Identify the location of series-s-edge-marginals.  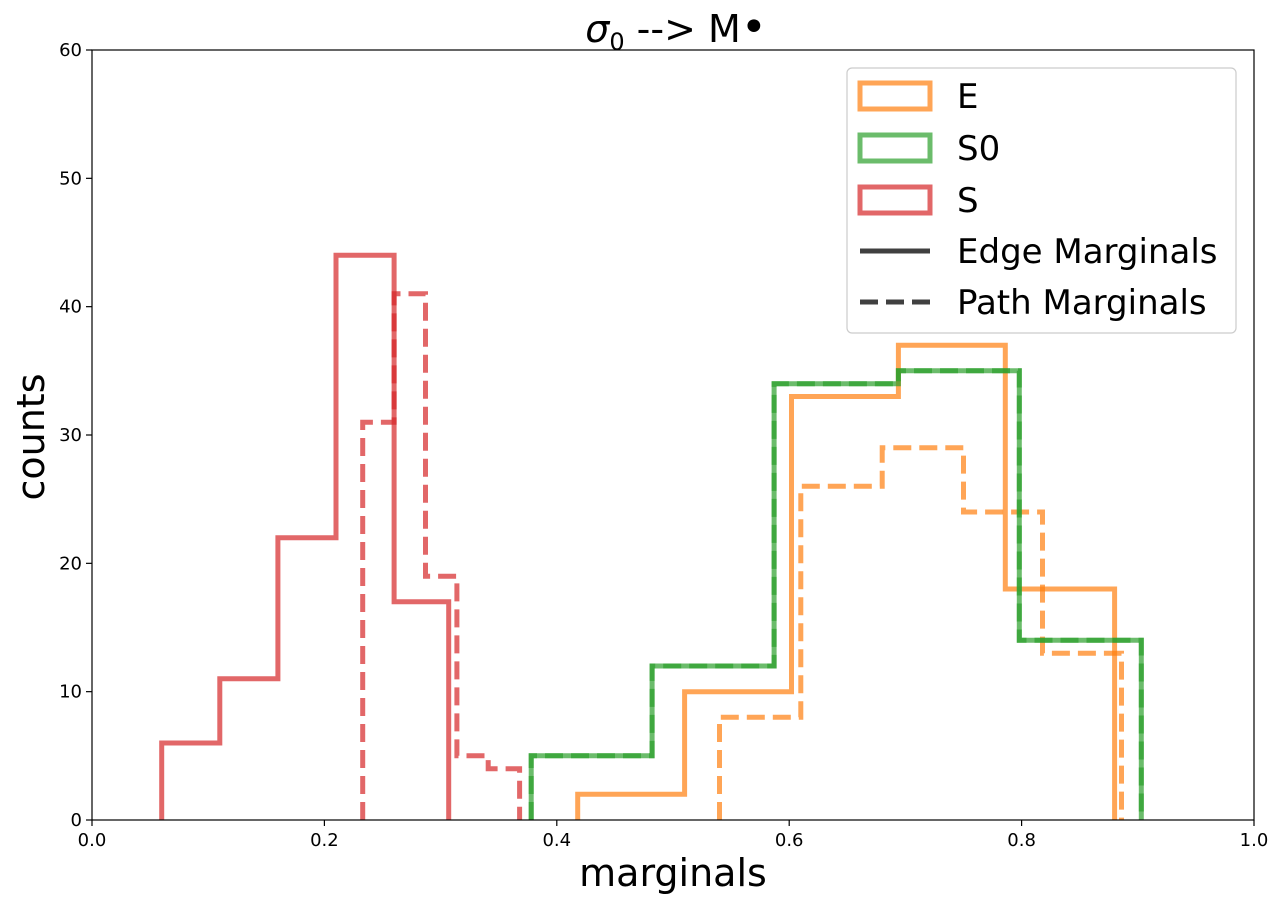
(305, 536).